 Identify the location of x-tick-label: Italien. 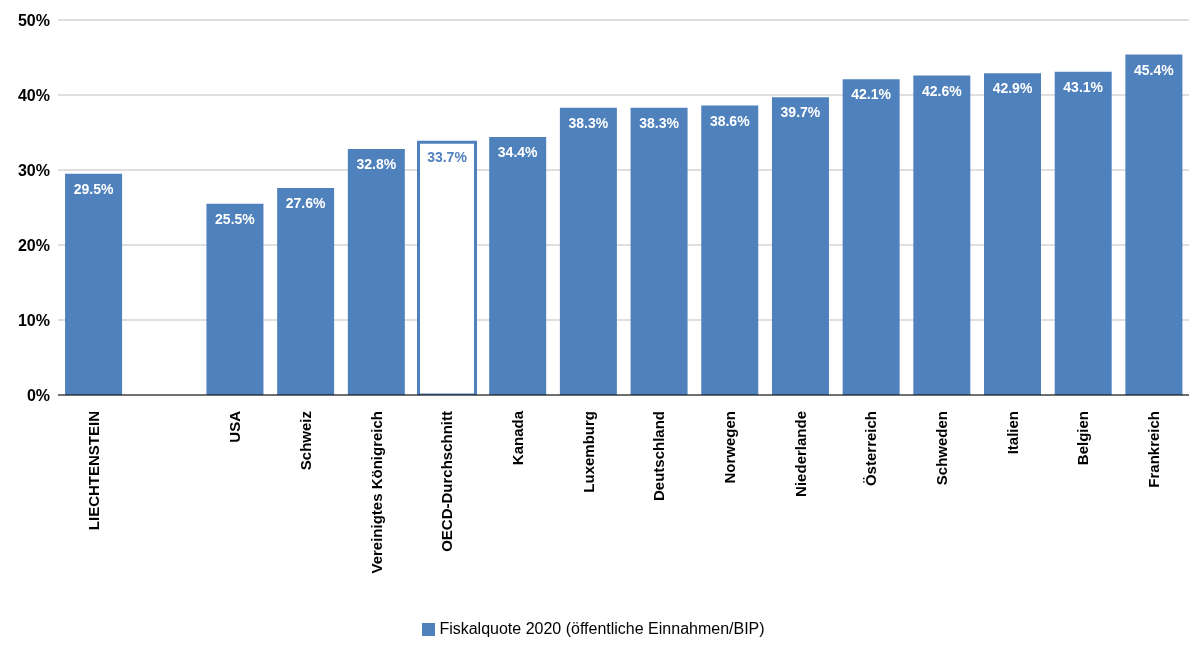
(1012, 433).